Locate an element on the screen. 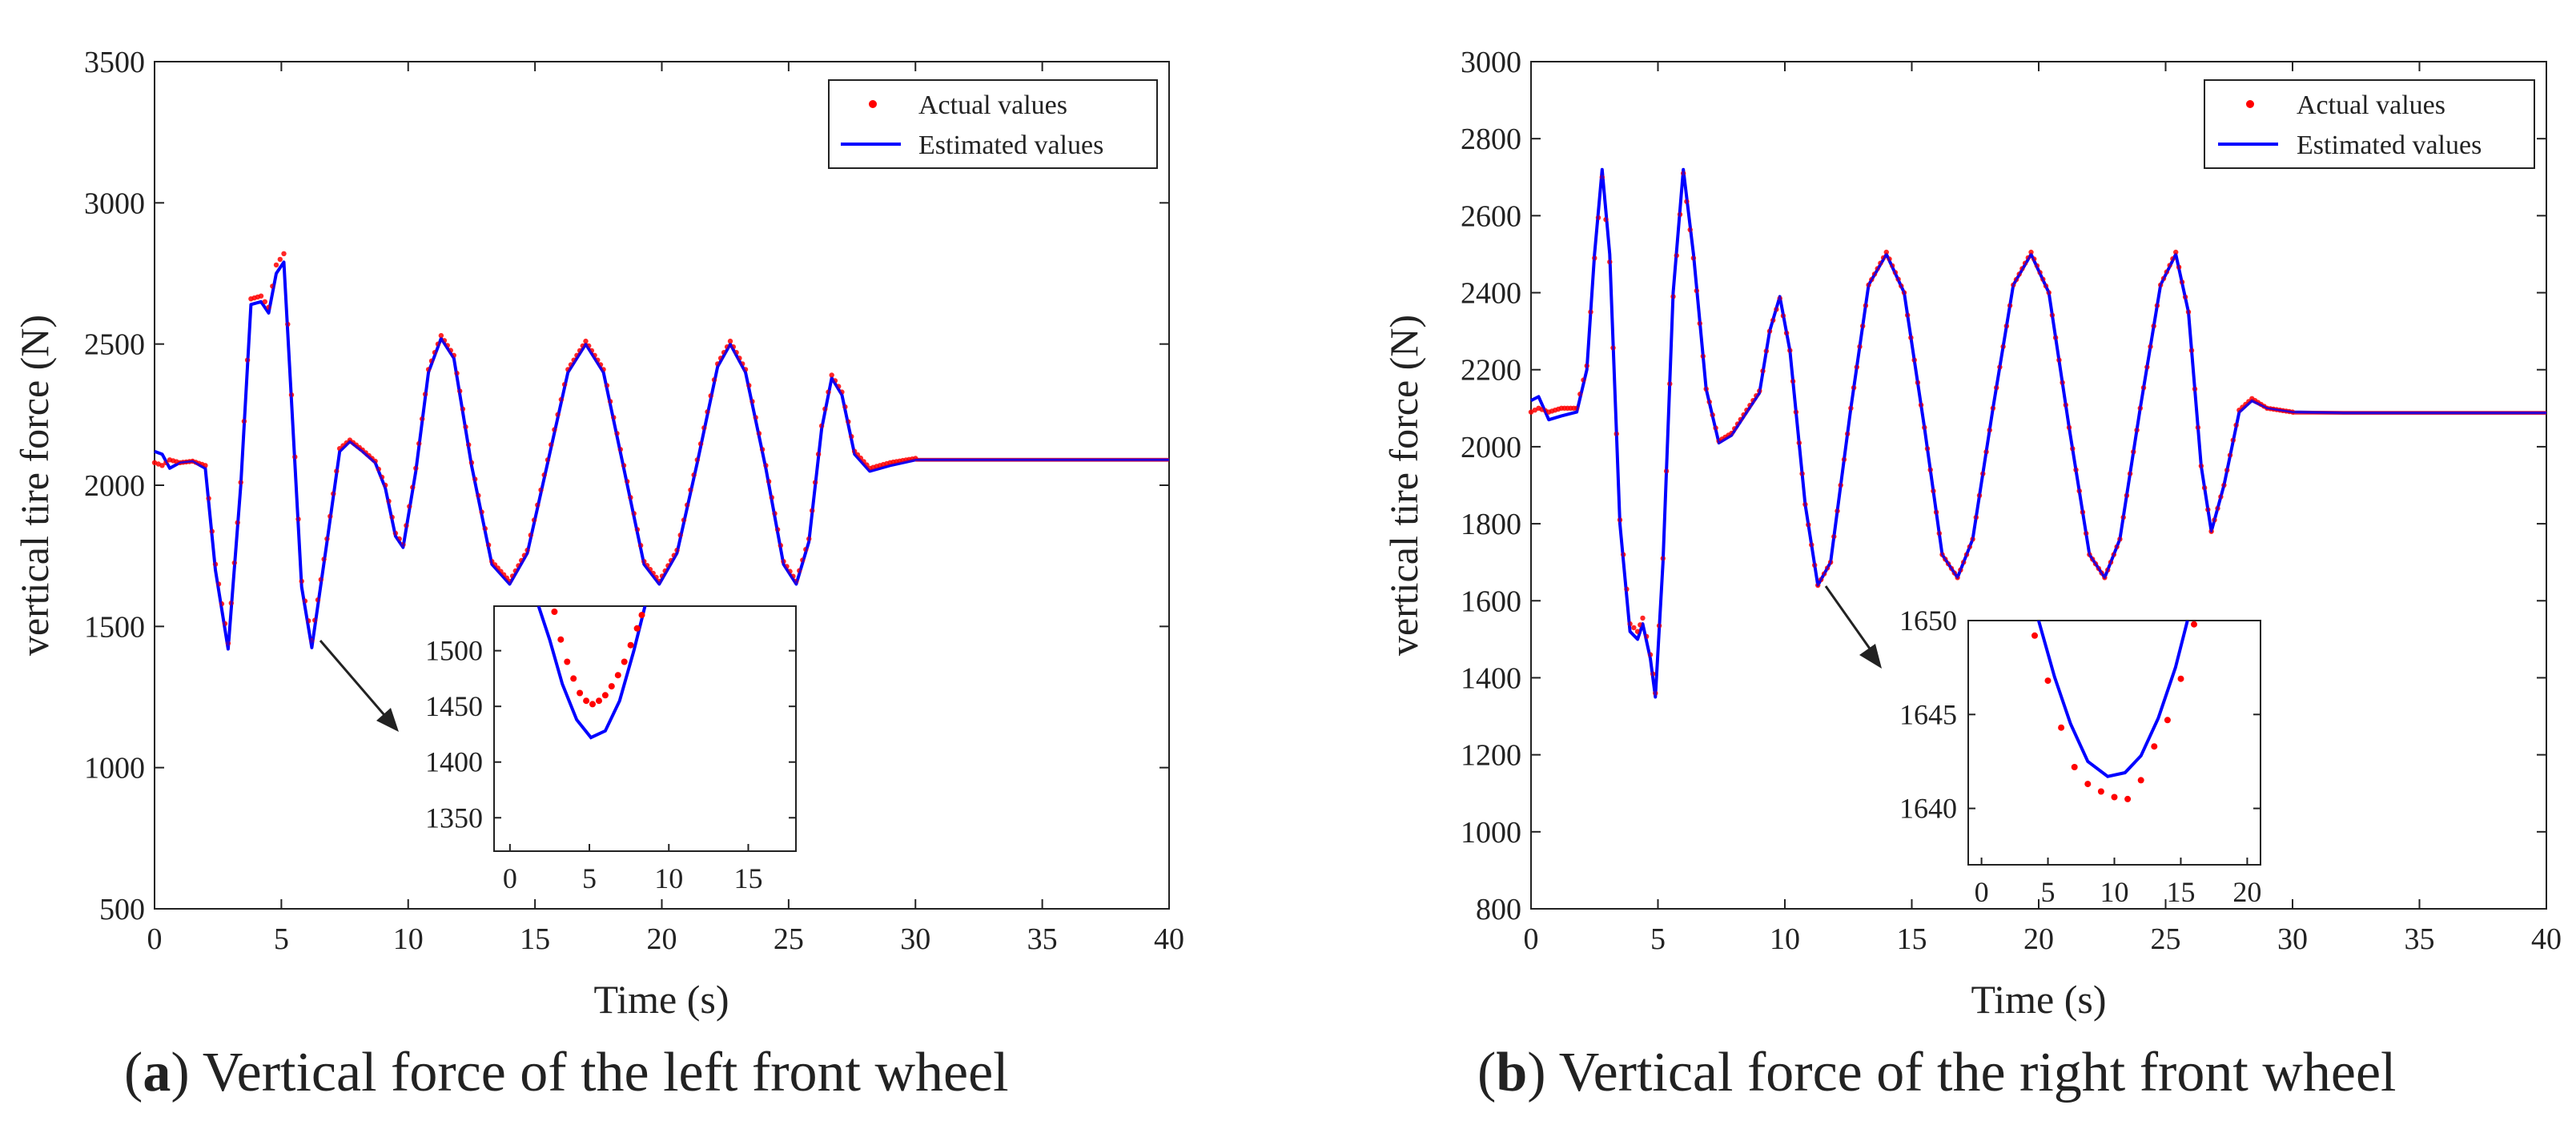  x-tick-label-right: 25 is located at coordinates (2166, 939).